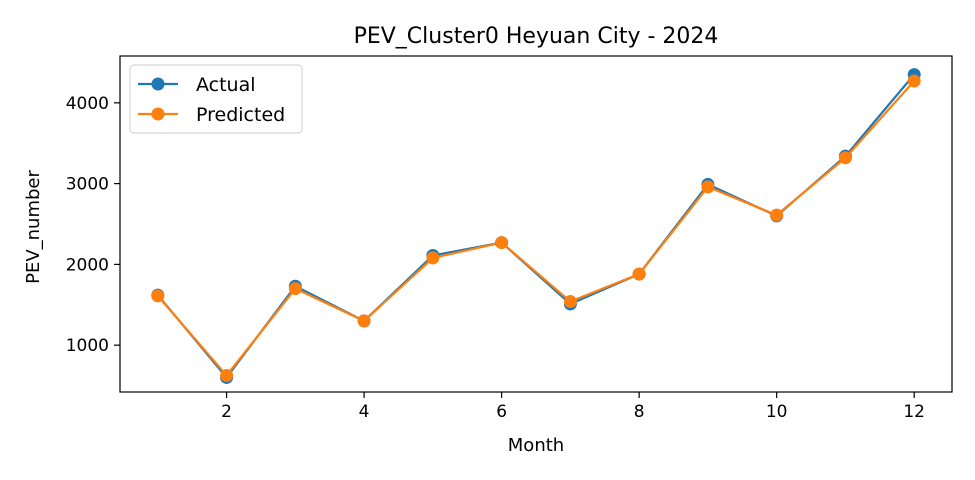 The height and width of the screenshot is (480, 975). Describe the element at coordinates (639, 412) in the screenshot. I see `x-tick-label: 8` at that location.